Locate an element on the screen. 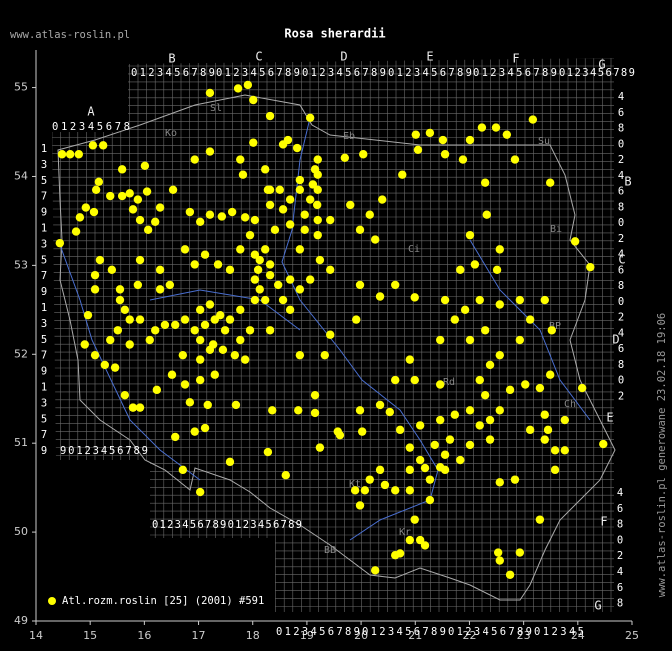 The height and width of the screenshot is (651, 672). x-tick-label: 16 is located at coordinates (144, 635).